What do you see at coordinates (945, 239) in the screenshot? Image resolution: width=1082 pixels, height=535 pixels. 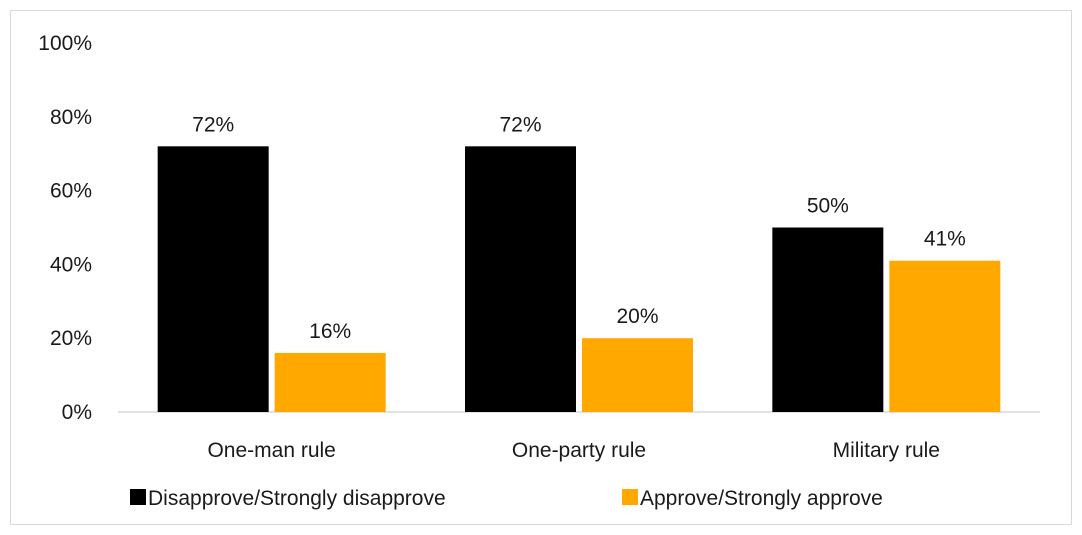 I see `data-label: 41%` at bounding box center [945, 239].